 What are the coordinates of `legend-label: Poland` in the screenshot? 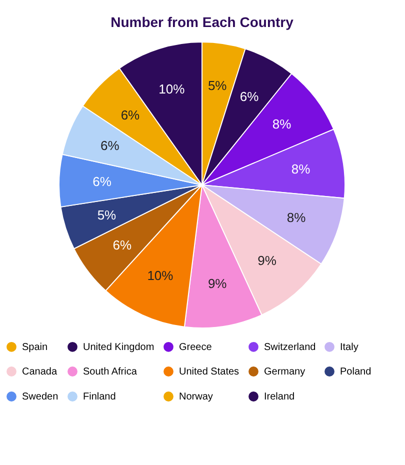 It's located at (356, 372).